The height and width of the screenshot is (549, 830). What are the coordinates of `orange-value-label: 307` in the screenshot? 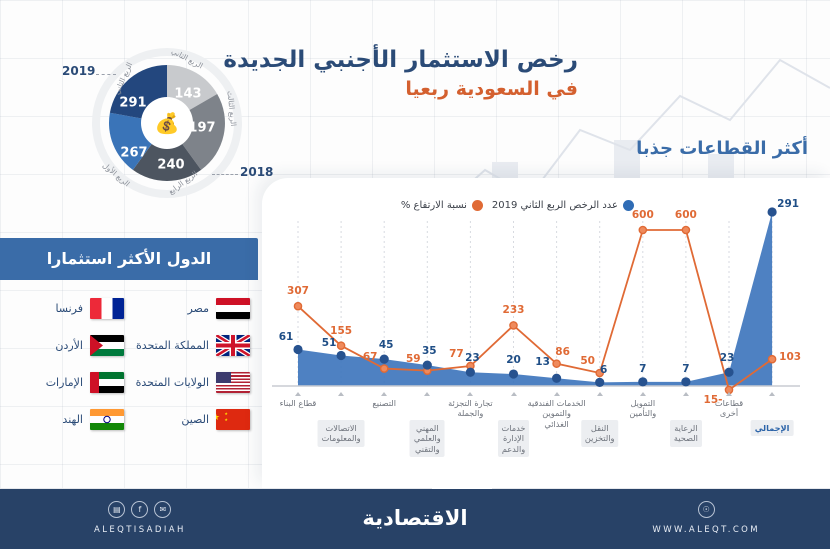 It's located at (298, 291).